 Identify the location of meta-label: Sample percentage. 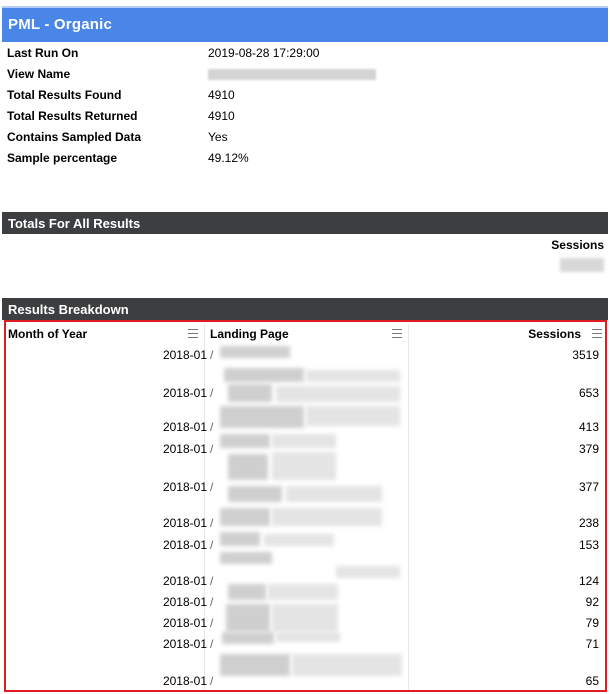
(62, 158).